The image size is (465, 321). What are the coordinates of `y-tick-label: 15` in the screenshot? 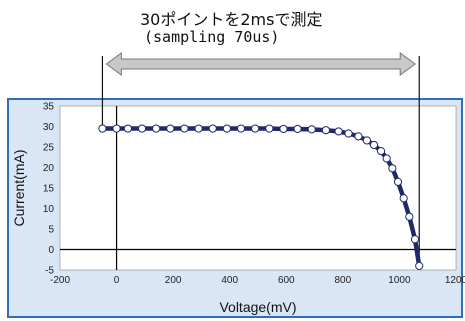 It's located at (49, 189).